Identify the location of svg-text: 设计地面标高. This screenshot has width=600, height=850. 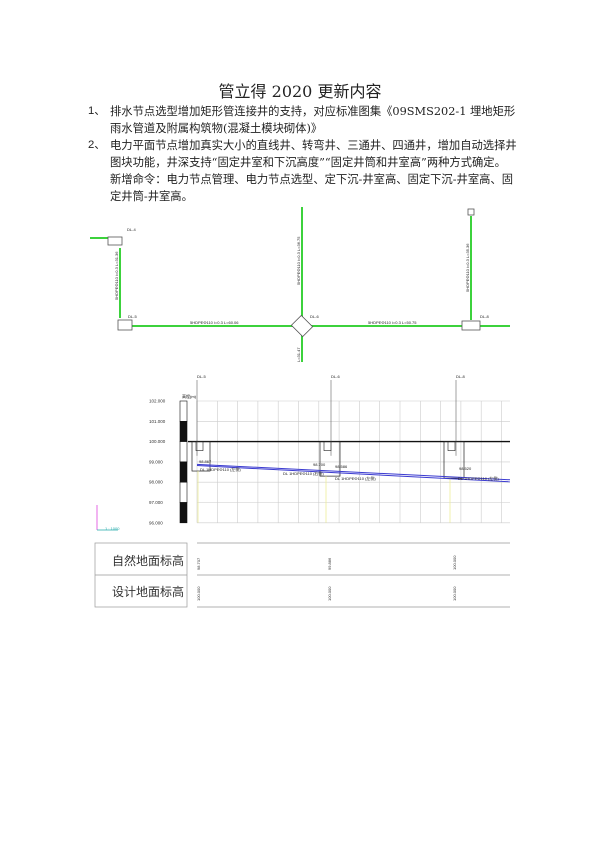
(148, 591).